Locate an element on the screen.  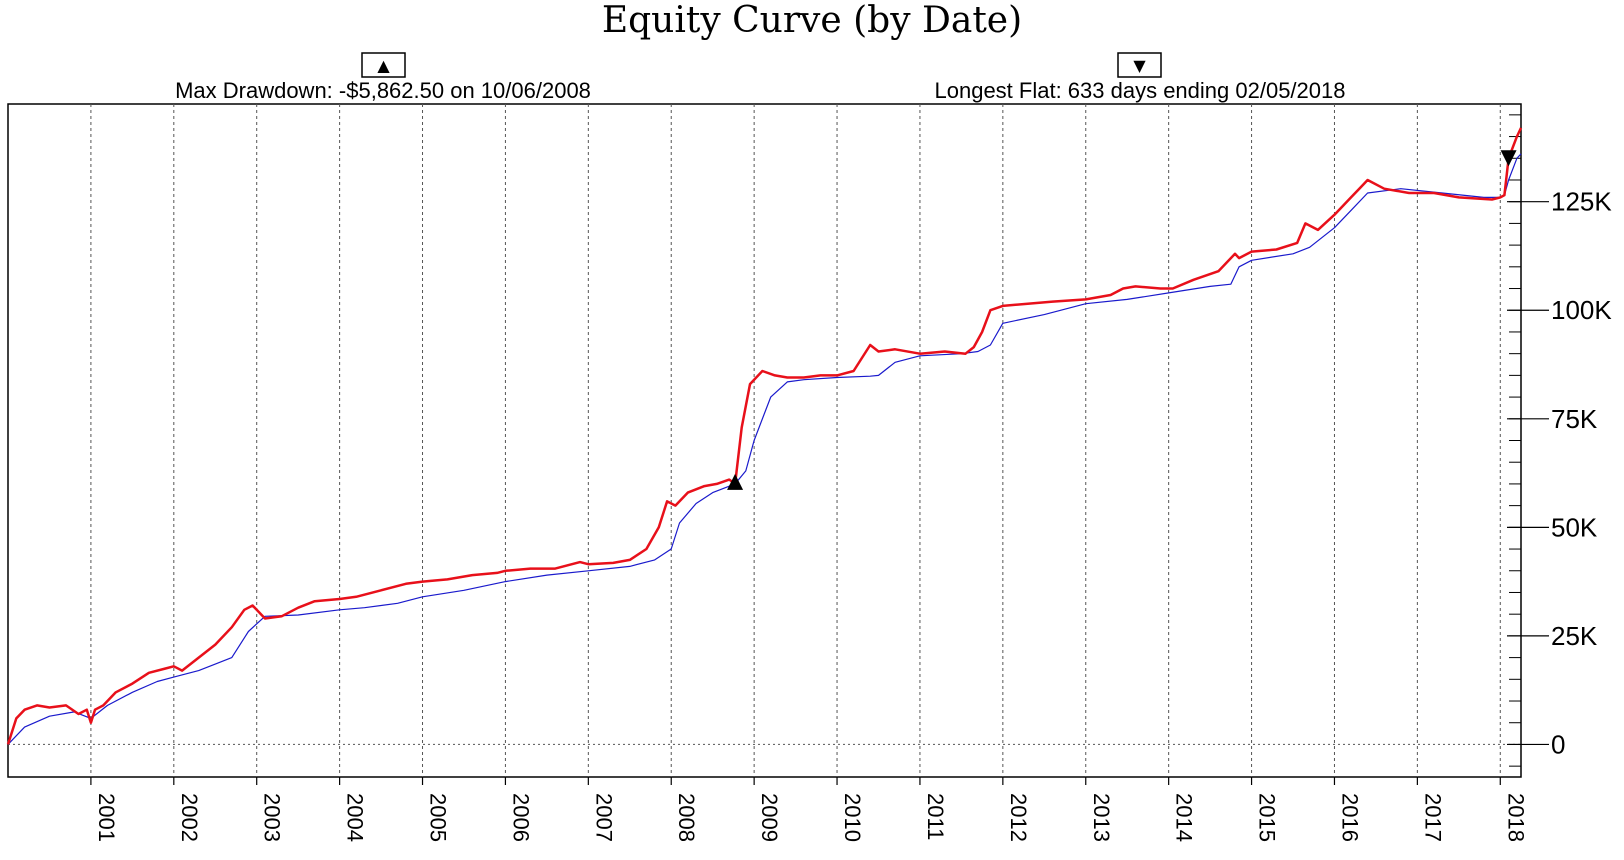
max-drawdown-toggle: ▲ is located at coordinates (383, 65).